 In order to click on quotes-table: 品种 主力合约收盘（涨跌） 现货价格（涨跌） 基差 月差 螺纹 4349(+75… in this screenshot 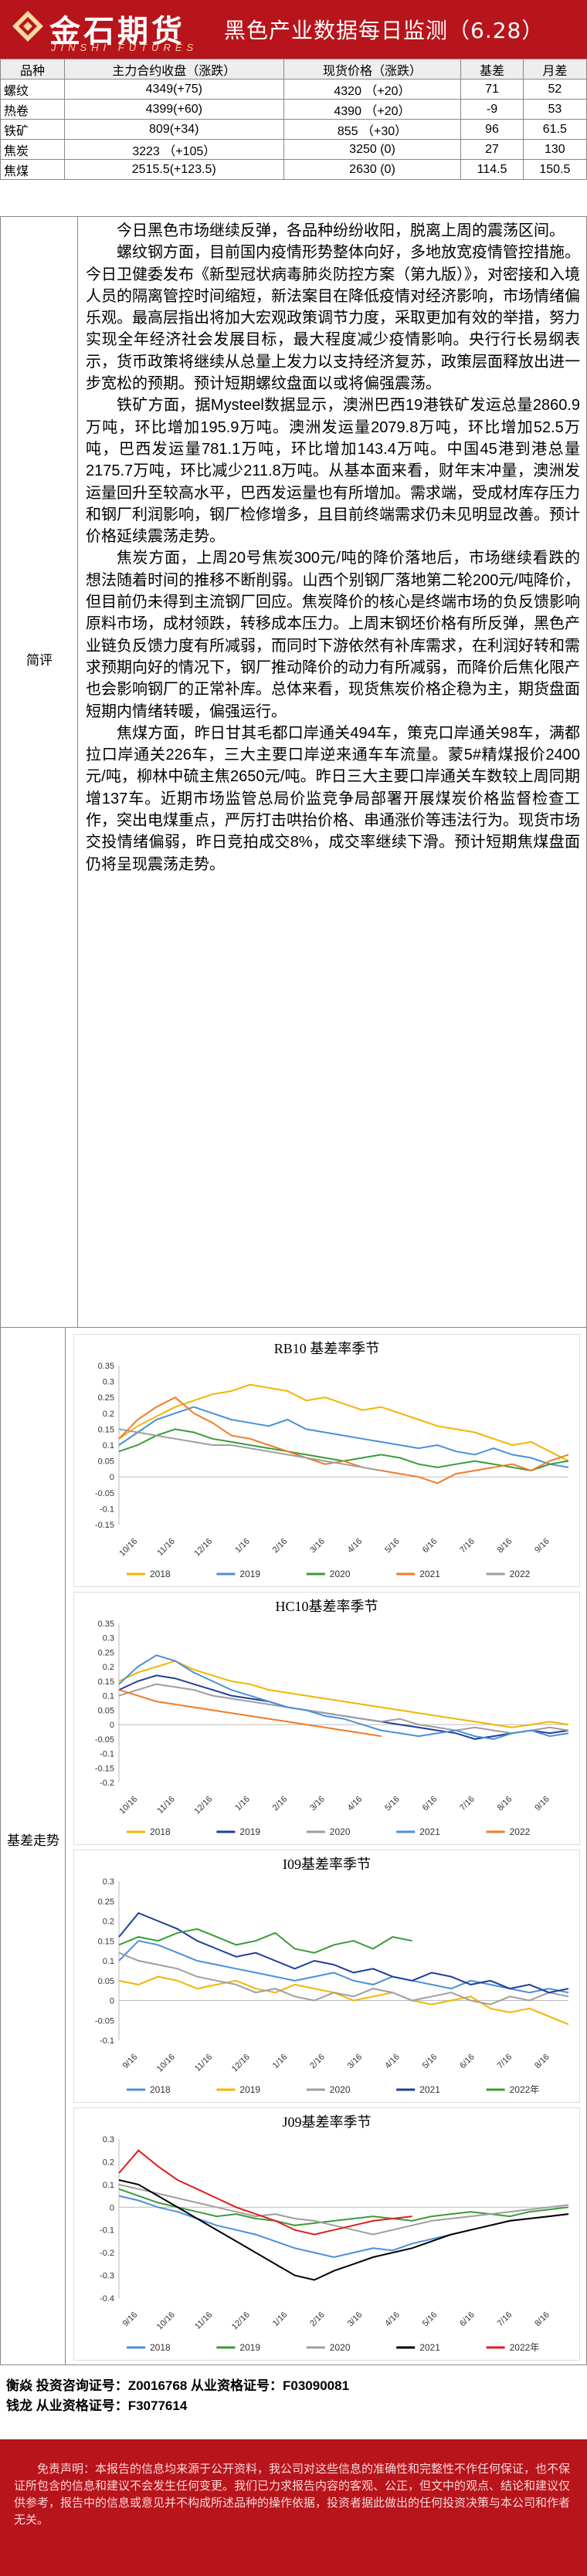, I will do `click(293, 120)`.